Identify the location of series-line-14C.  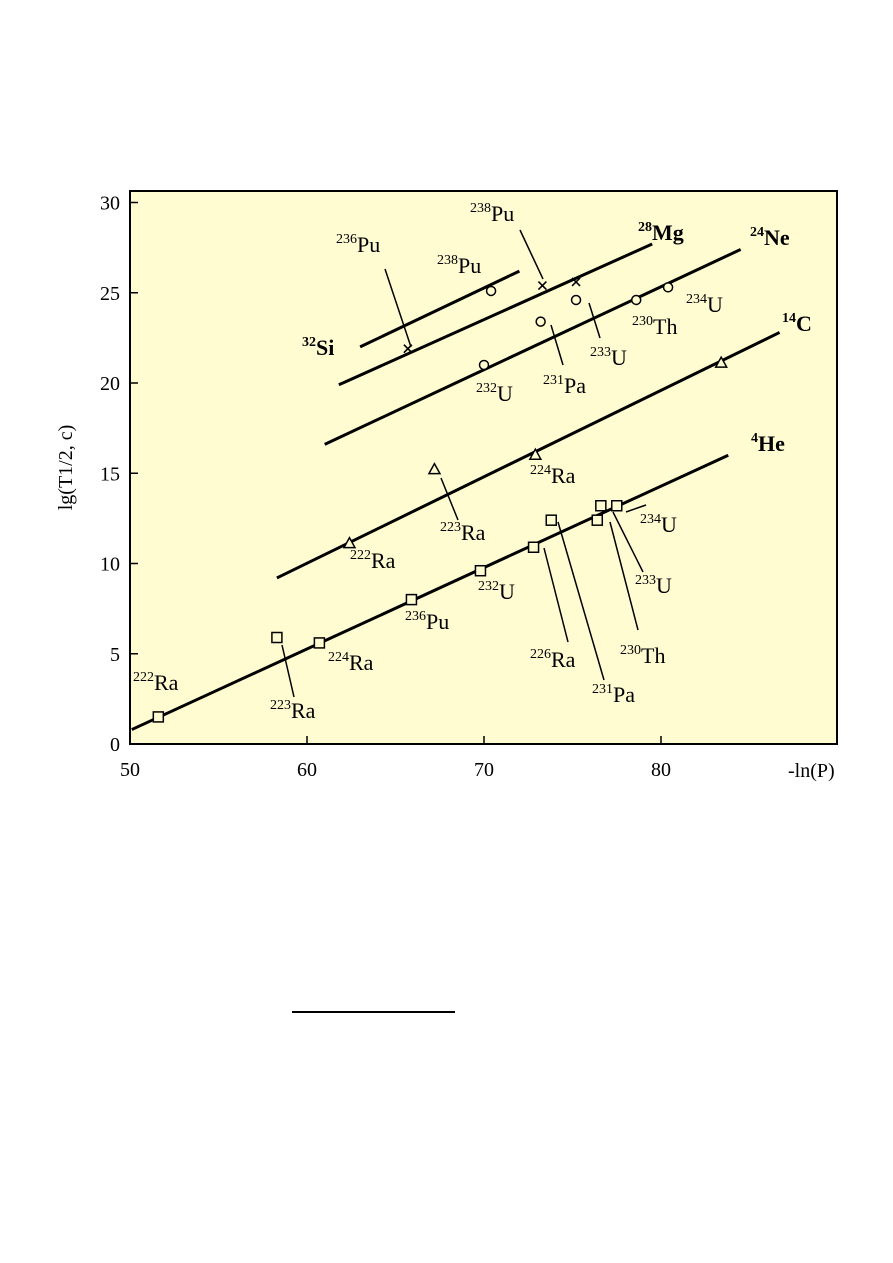
(528, 455).